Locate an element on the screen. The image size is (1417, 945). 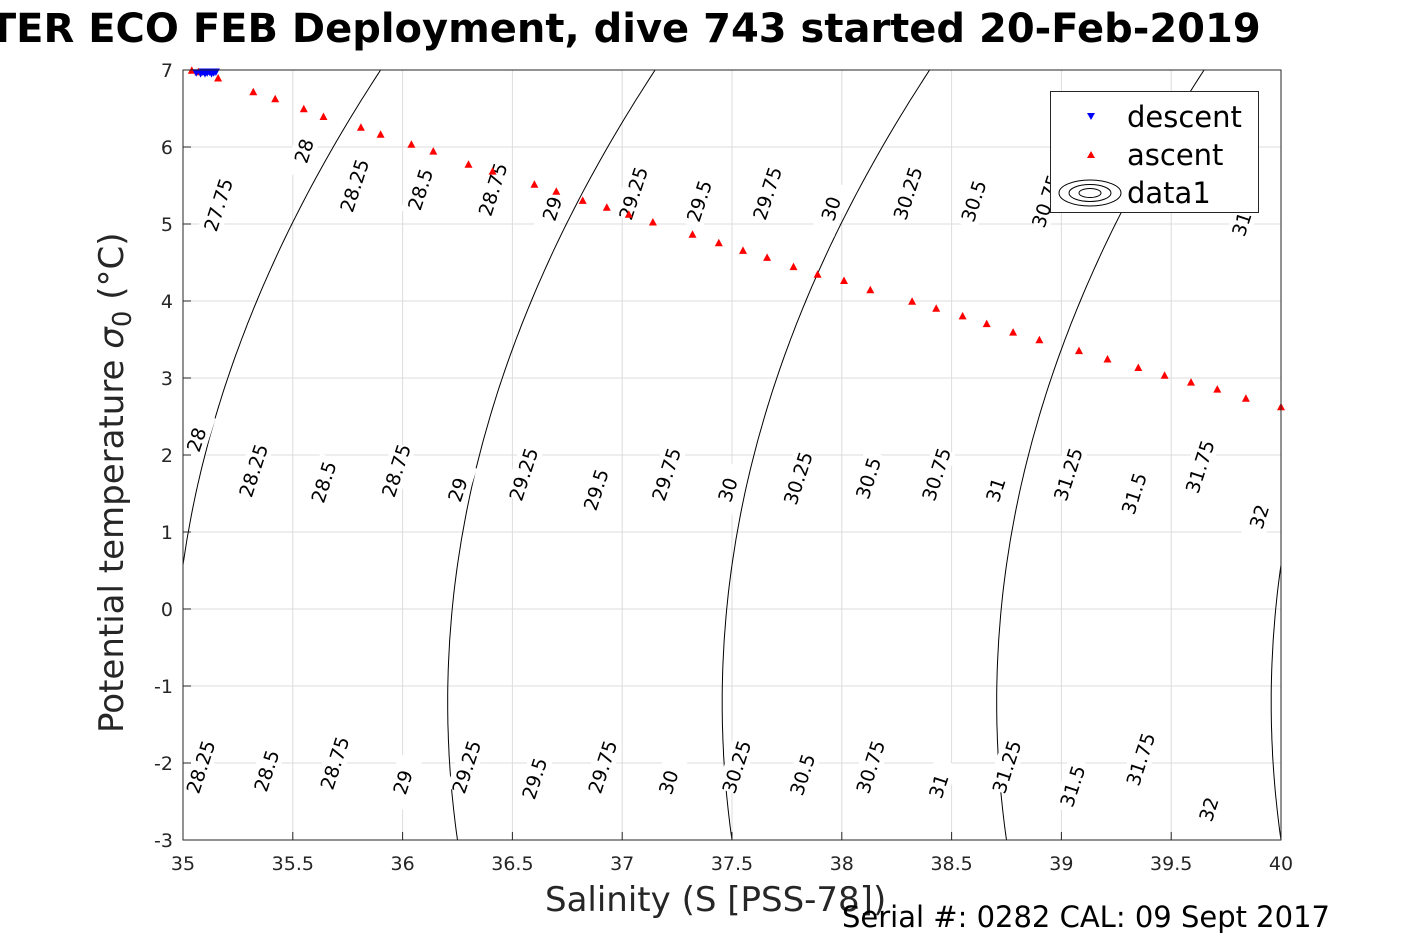
y-axis-label-subscript: 0 is located at coordinates (122, 319).